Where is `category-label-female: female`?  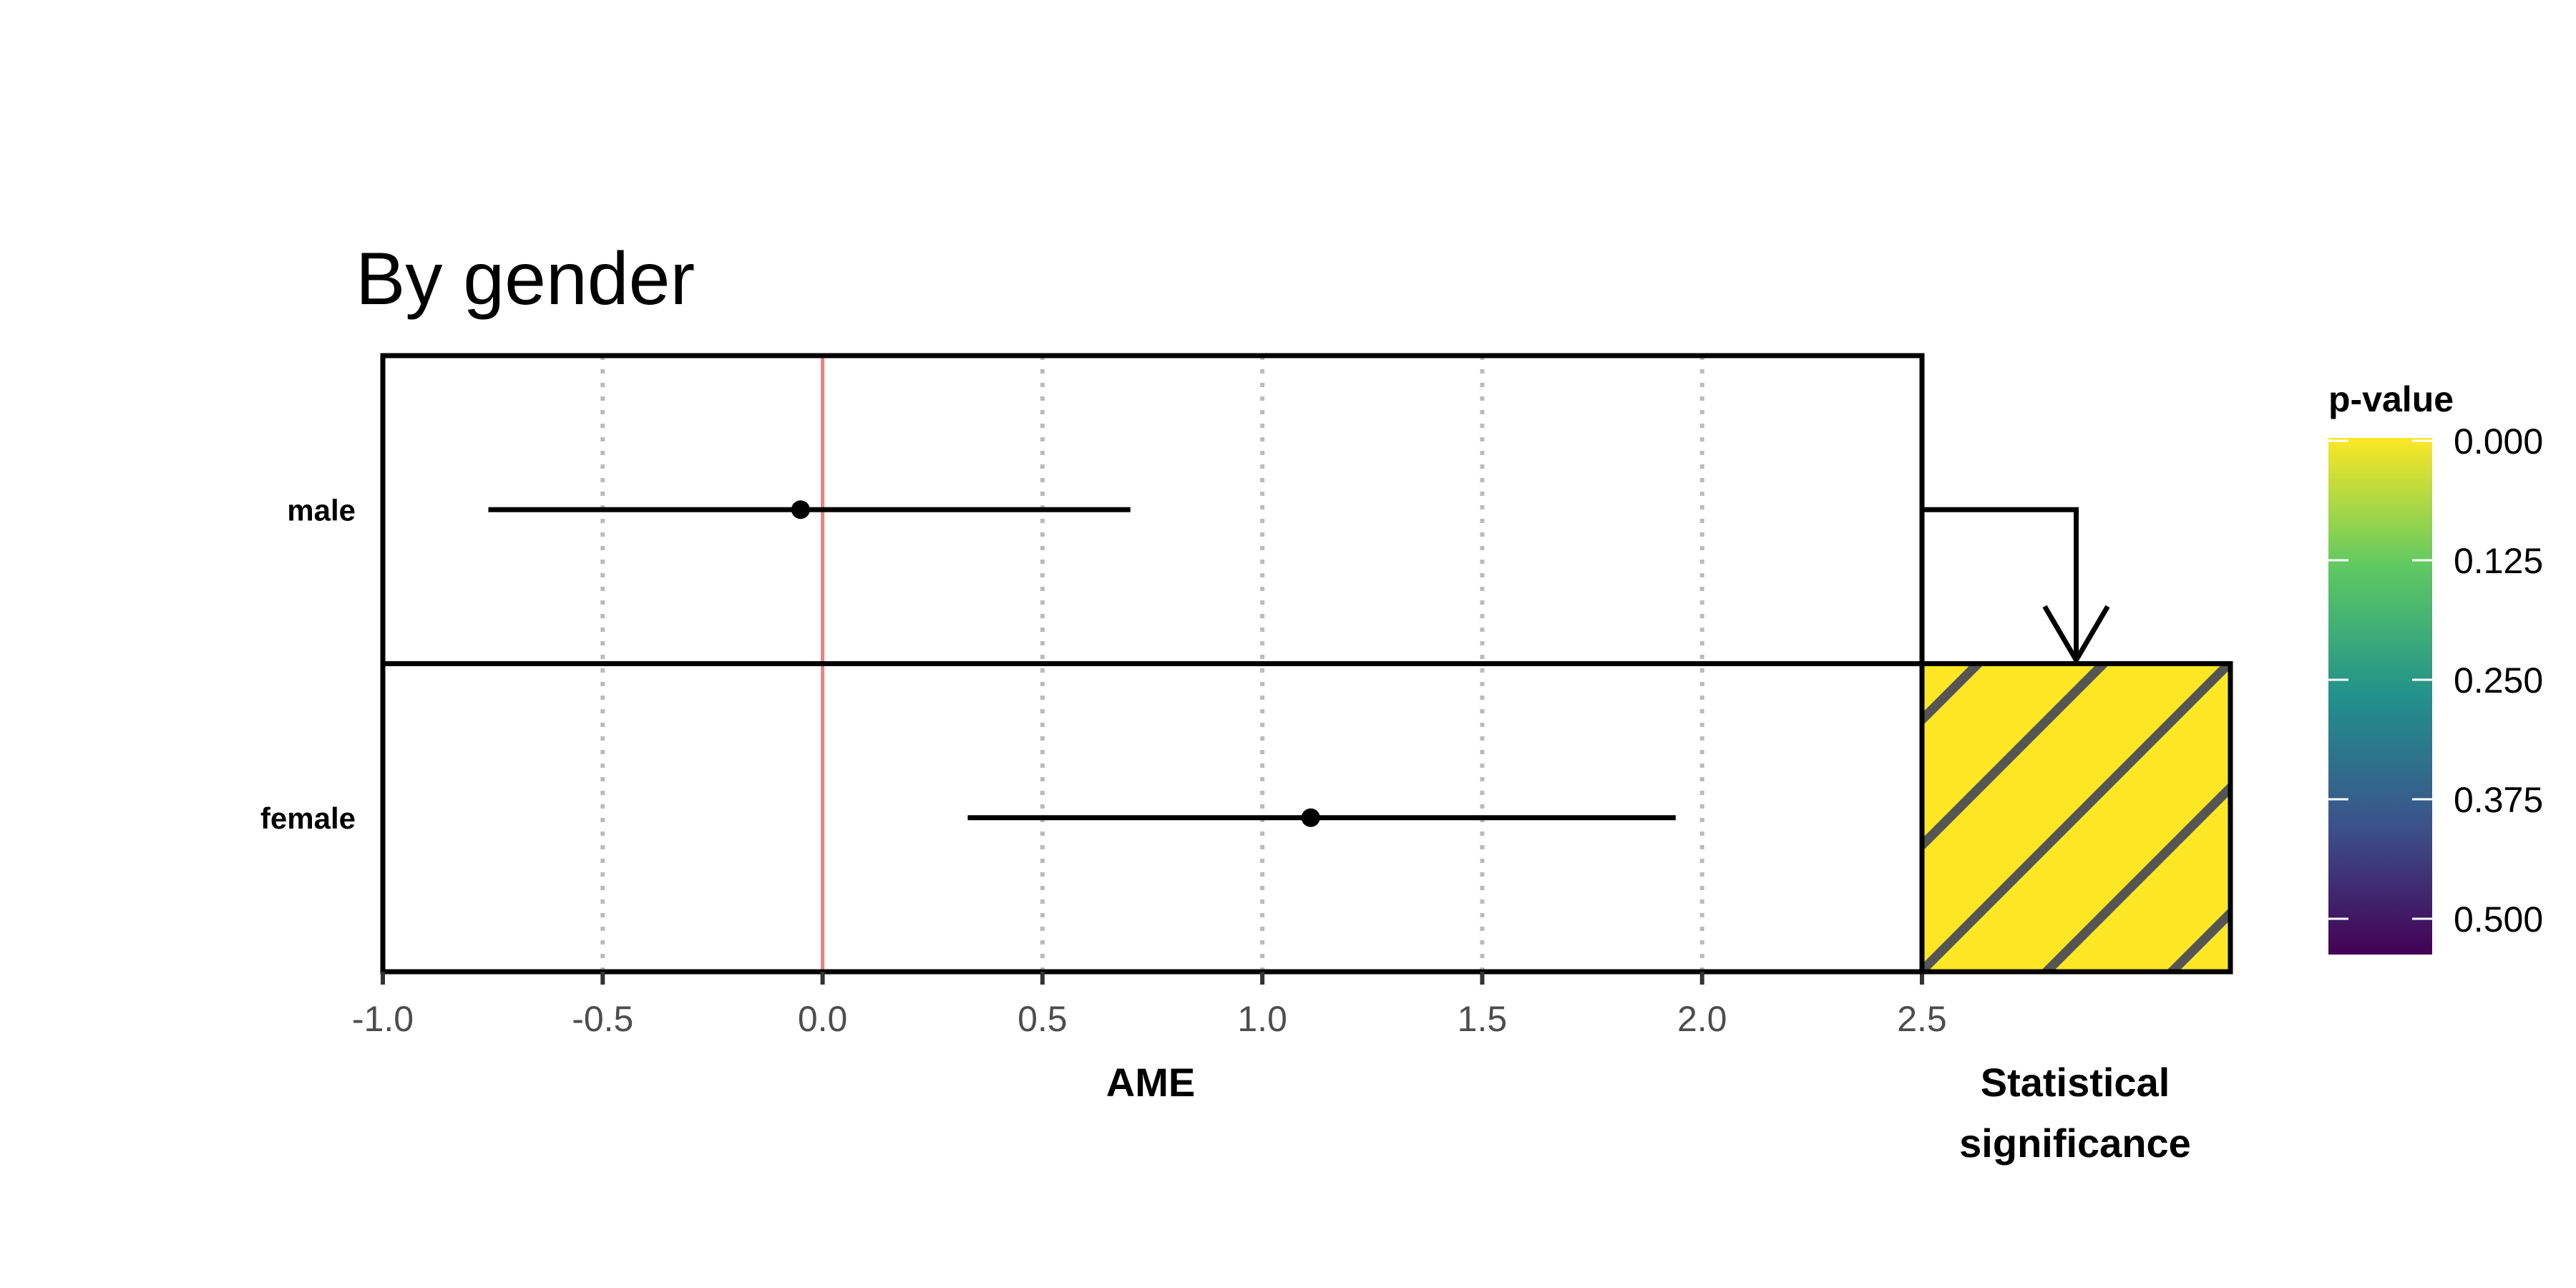 category-label-female: female is located at coordinates (308, 818).